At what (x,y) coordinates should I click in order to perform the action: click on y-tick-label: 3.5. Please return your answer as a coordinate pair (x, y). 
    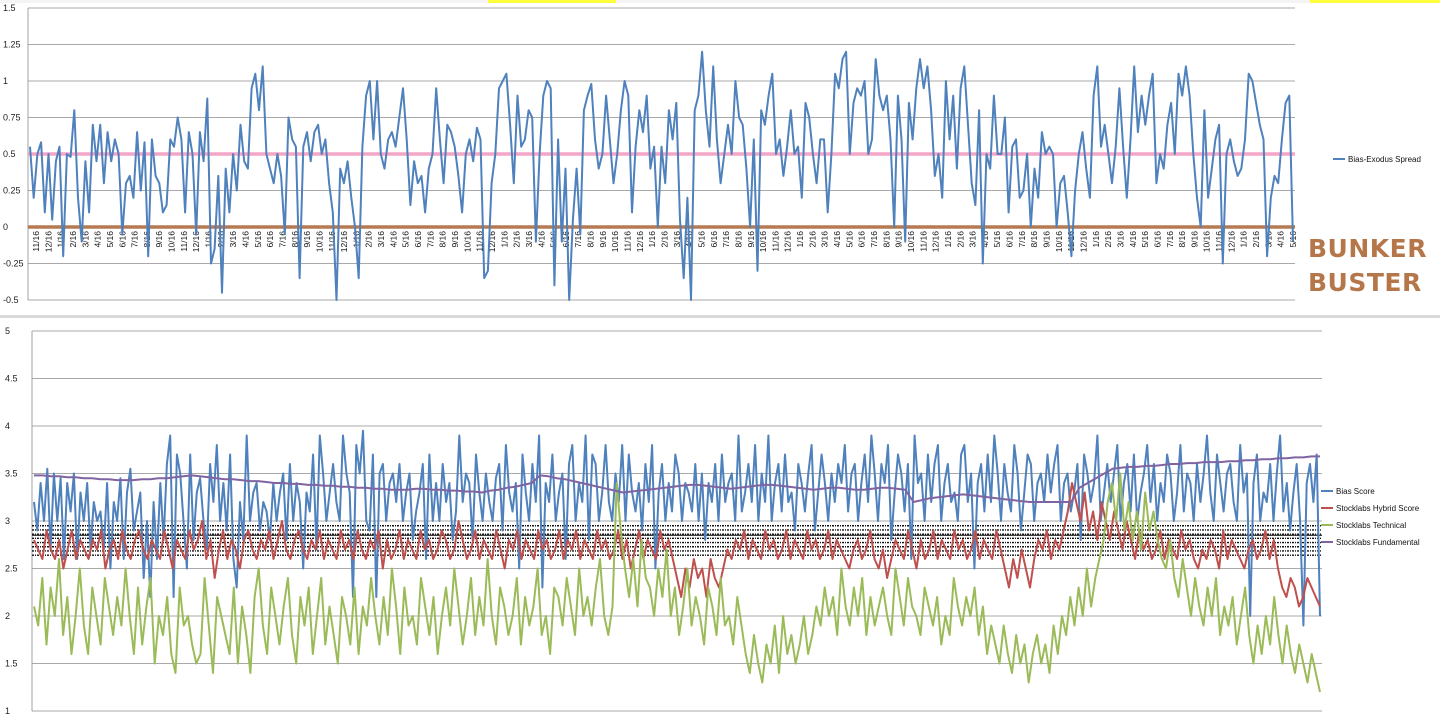
    Looking at the image, I should click on (11, 474).